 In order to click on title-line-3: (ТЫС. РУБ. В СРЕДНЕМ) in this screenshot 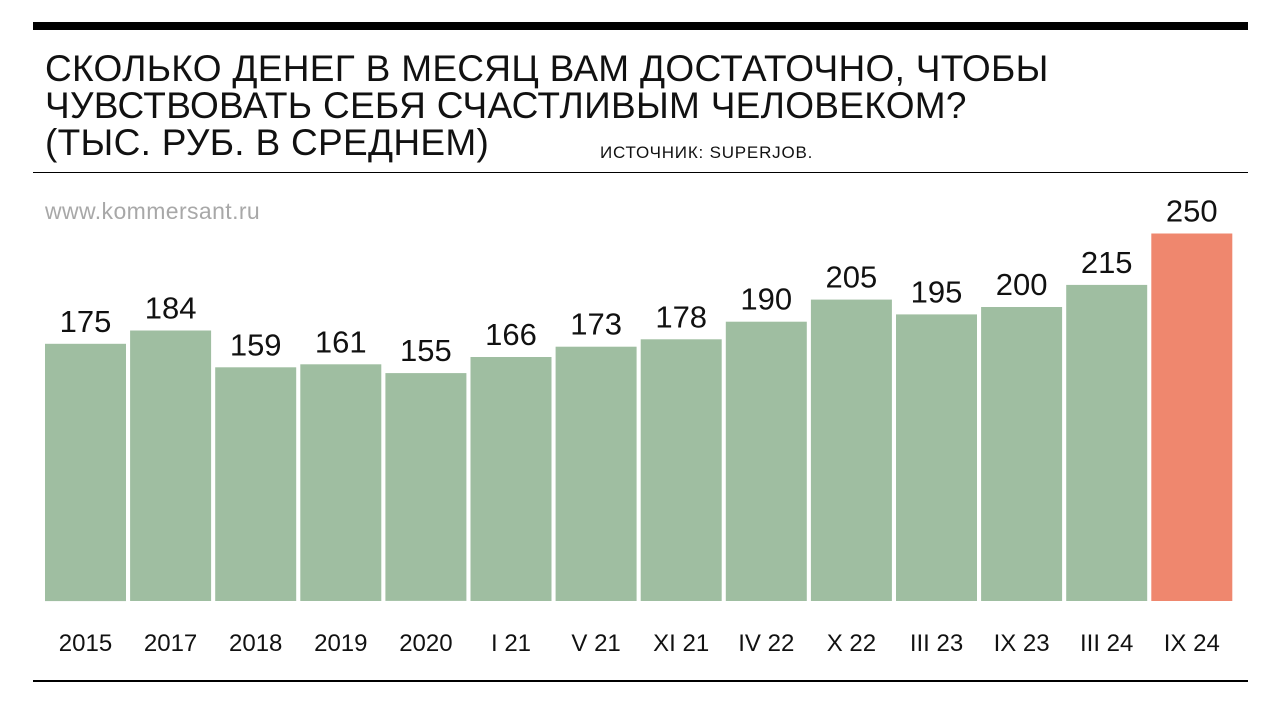, I will do `click(267, 142)`.